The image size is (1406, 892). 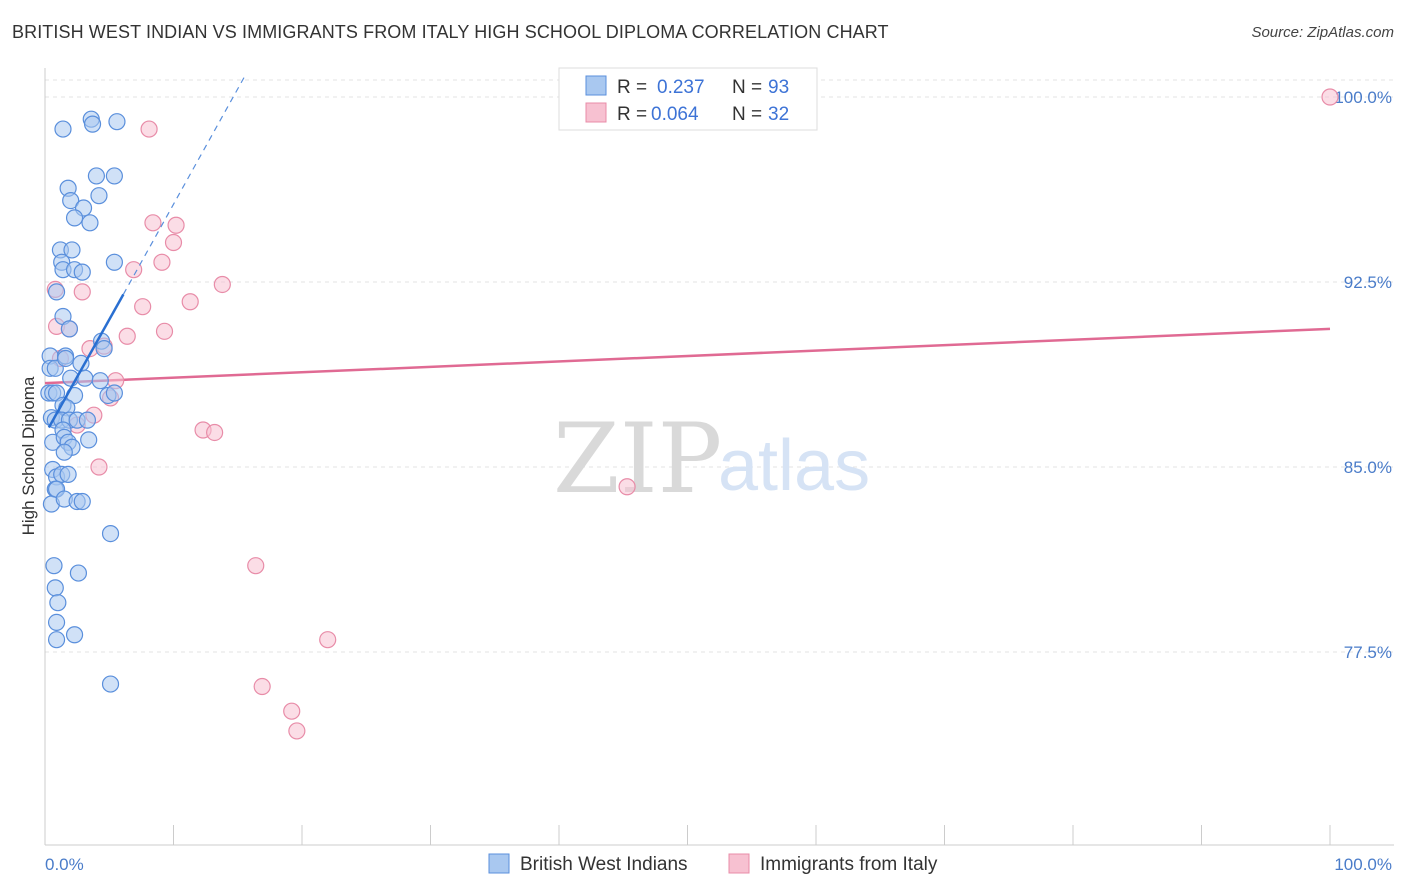 What do you see at coordinates (604, 864) in the screenshot?
I see `series-legend-label-blue: British West Indians` at bounding box center [604, 864].